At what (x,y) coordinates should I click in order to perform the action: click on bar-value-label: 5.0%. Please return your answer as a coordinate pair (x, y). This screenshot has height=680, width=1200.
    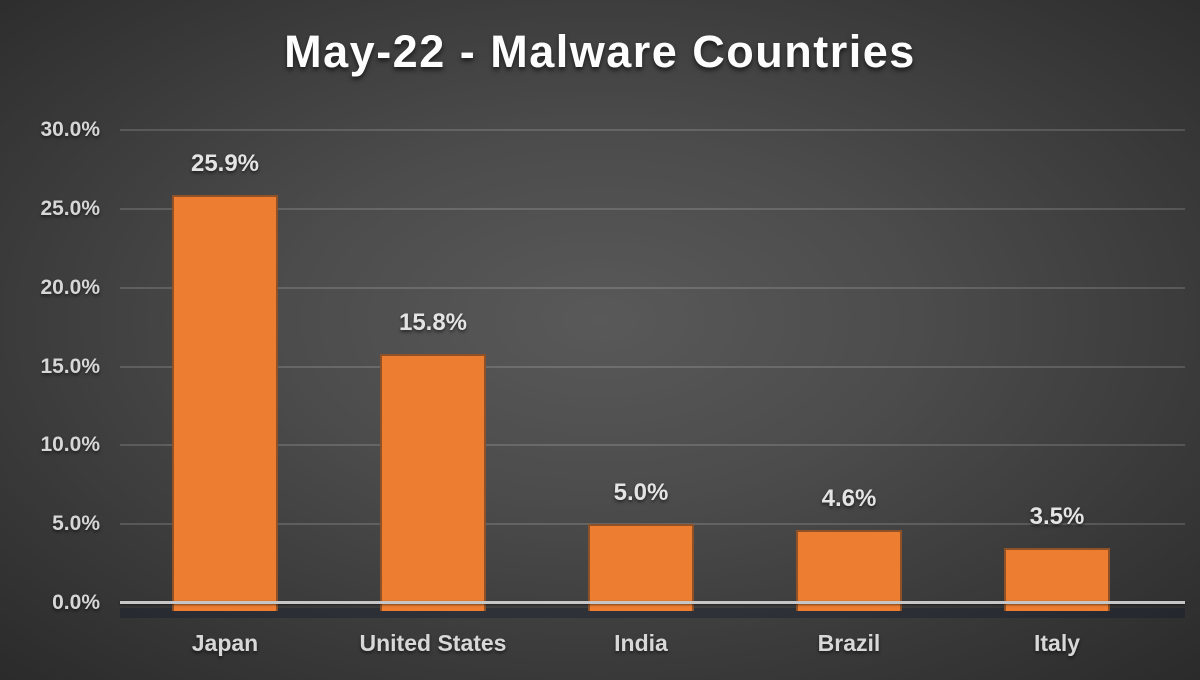
    Looking at the image, I should click on (641, 493).